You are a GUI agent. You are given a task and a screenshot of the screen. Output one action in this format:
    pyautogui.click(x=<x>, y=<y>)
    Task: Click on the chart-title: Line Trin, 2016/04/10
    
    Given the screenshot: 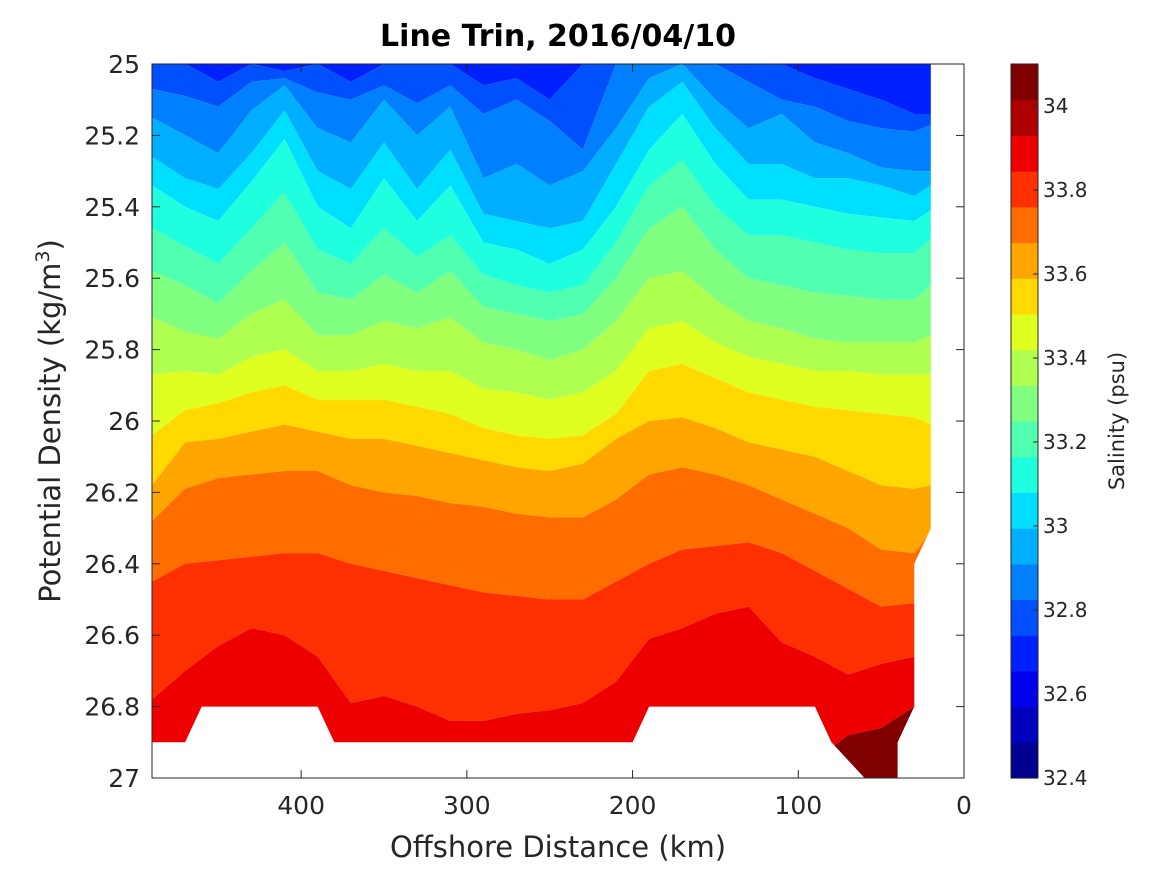 What is the action you would take?
    pyautogui.click(x=558, y=36)
    